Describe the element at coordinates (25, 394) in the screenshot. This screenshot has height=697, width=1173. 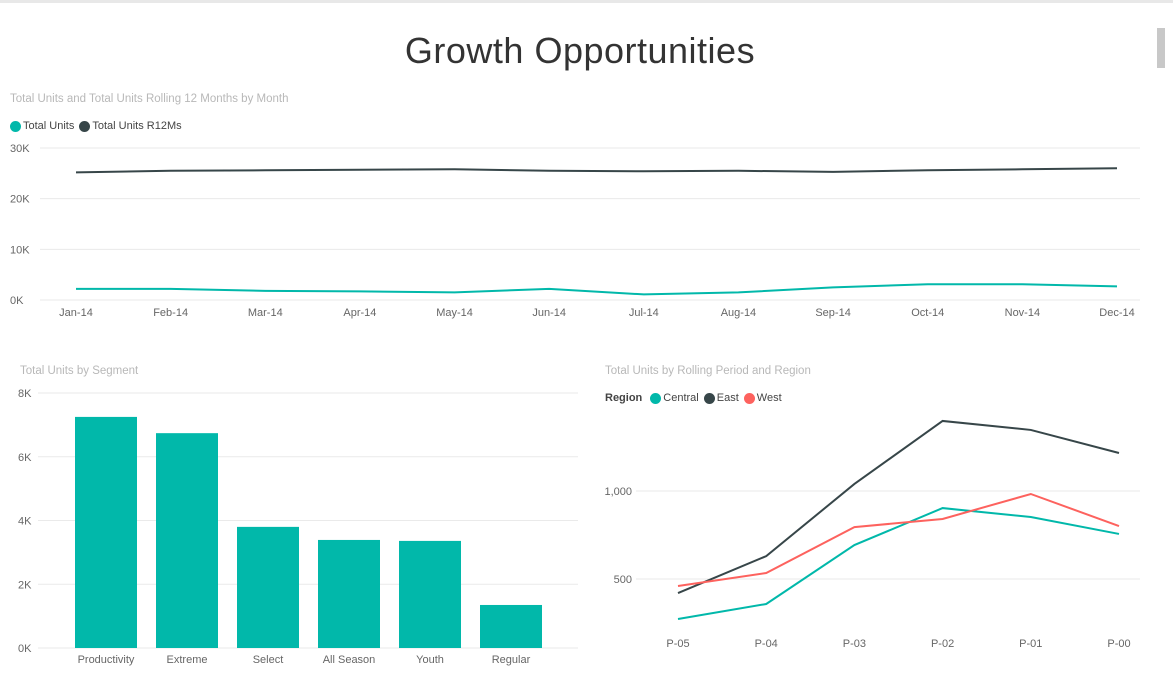
I see `y-tick-label: 8K` at that location.